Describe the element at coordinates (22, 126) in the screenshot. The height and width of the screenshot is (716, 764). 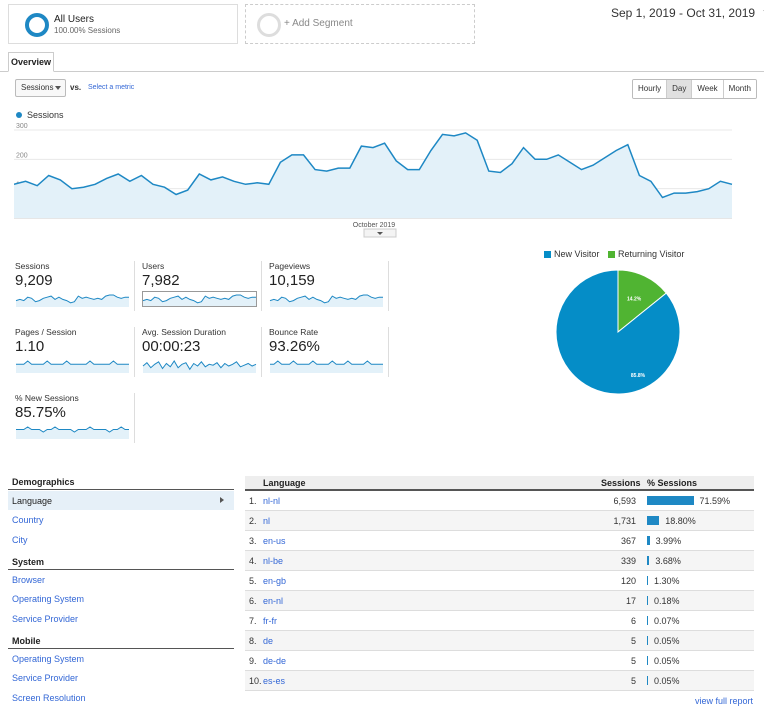
I see `y-tick-label: 300` at that location.